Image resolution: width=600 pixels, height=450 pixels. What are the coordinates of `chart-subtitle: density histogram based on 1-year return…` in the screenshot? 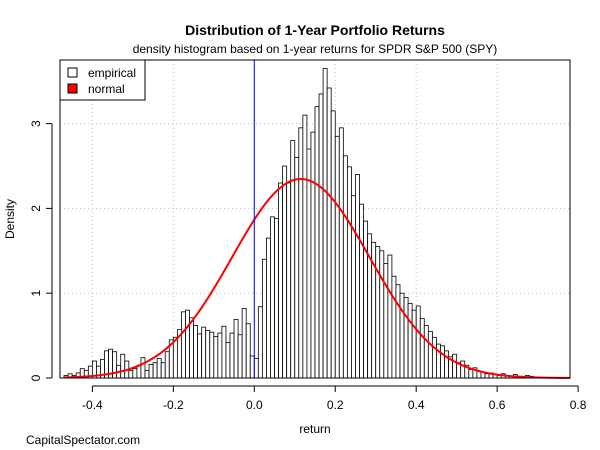 It's located at (315, 49).